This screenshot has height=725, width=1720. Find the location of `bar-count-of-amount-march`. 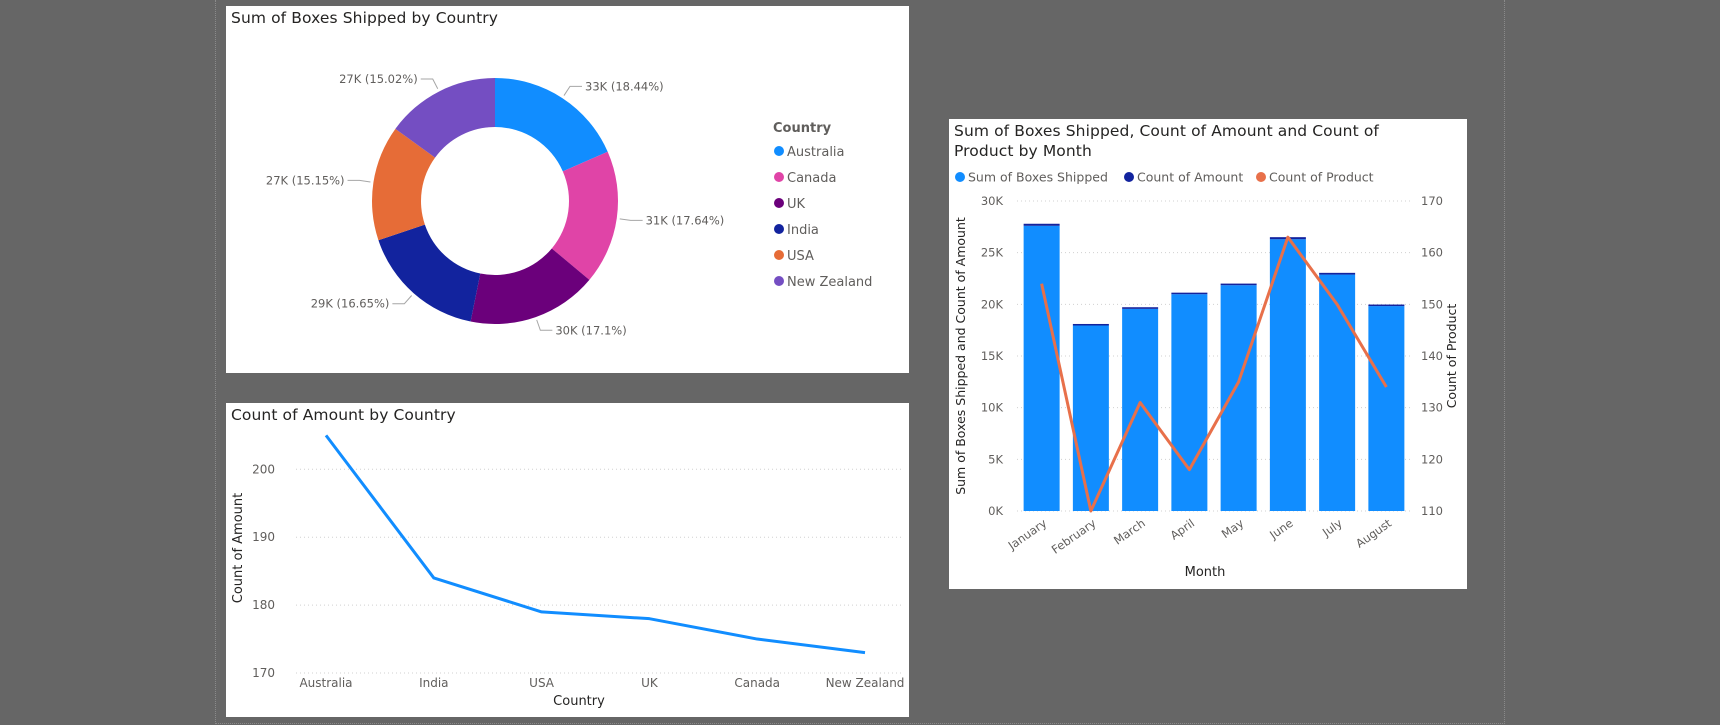

bar-count-of-amount-march is located at coordinates (1140, 308).